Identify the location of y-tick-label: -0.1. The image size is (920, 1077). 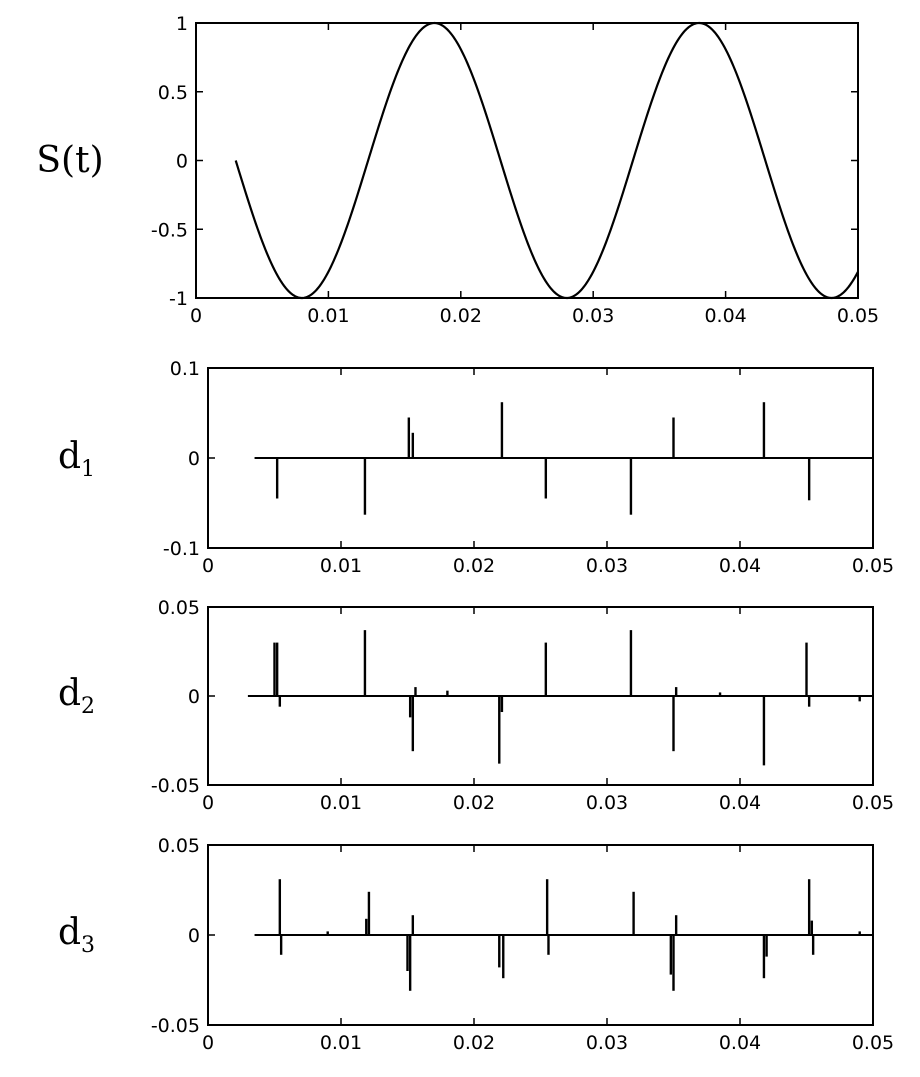
(181, 549).